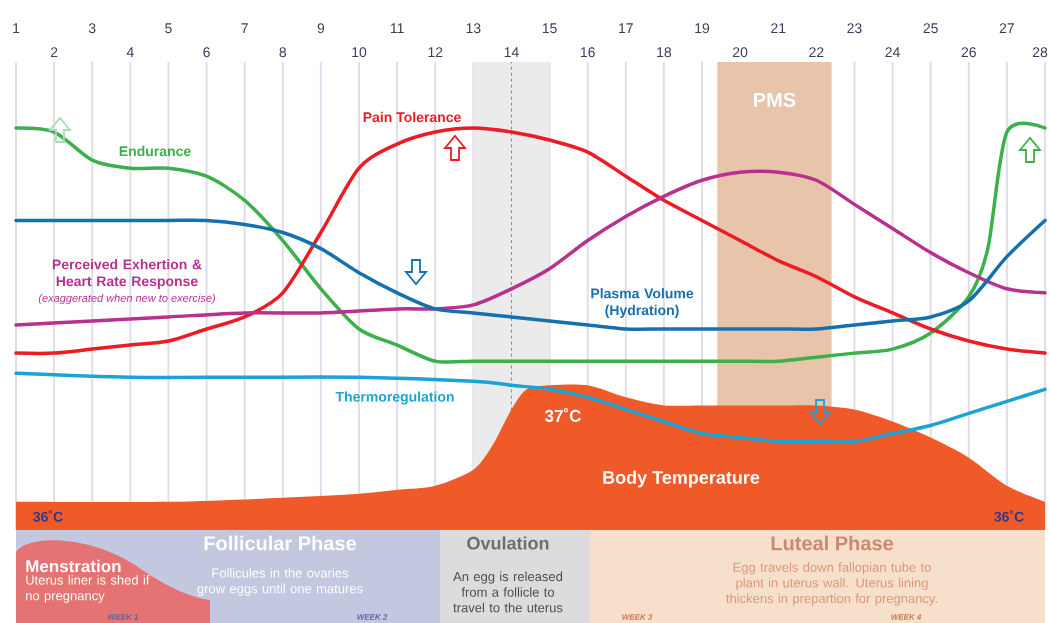 Image resolution: width=1049 pixels, height=623 pixels. I want to click on text: WEEK 2, so click(372, 617).